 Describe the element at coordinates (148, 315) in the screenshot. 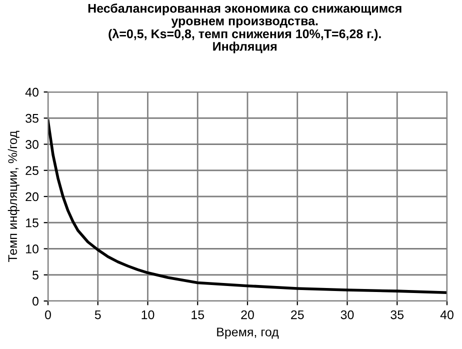

I see `x-tick-label: 10` at that location.